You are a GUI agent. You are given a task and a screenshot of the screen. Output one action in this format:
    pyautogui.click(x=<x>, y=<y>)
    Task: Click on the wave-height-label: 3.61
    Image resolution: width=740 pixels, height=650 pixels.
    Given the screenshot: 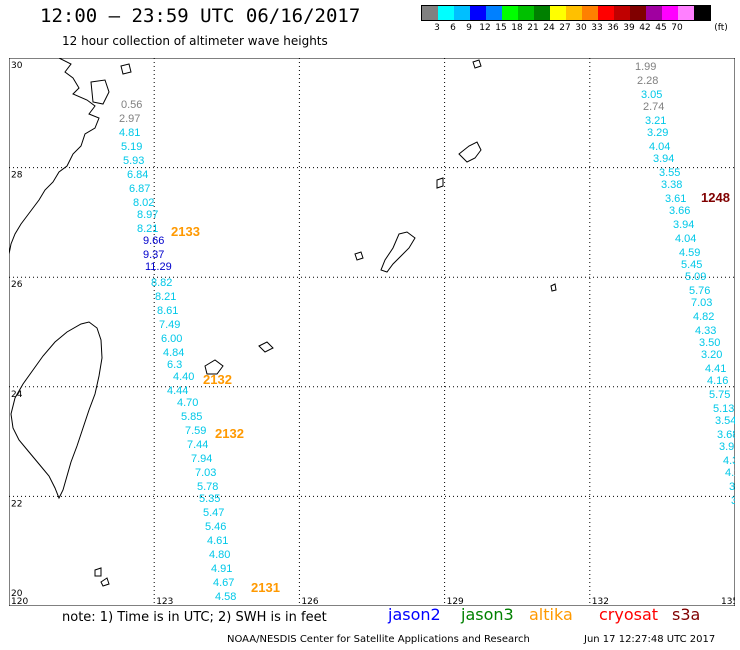 What is the action you would take?
    pyautogui.click(x=675, y=199)
    